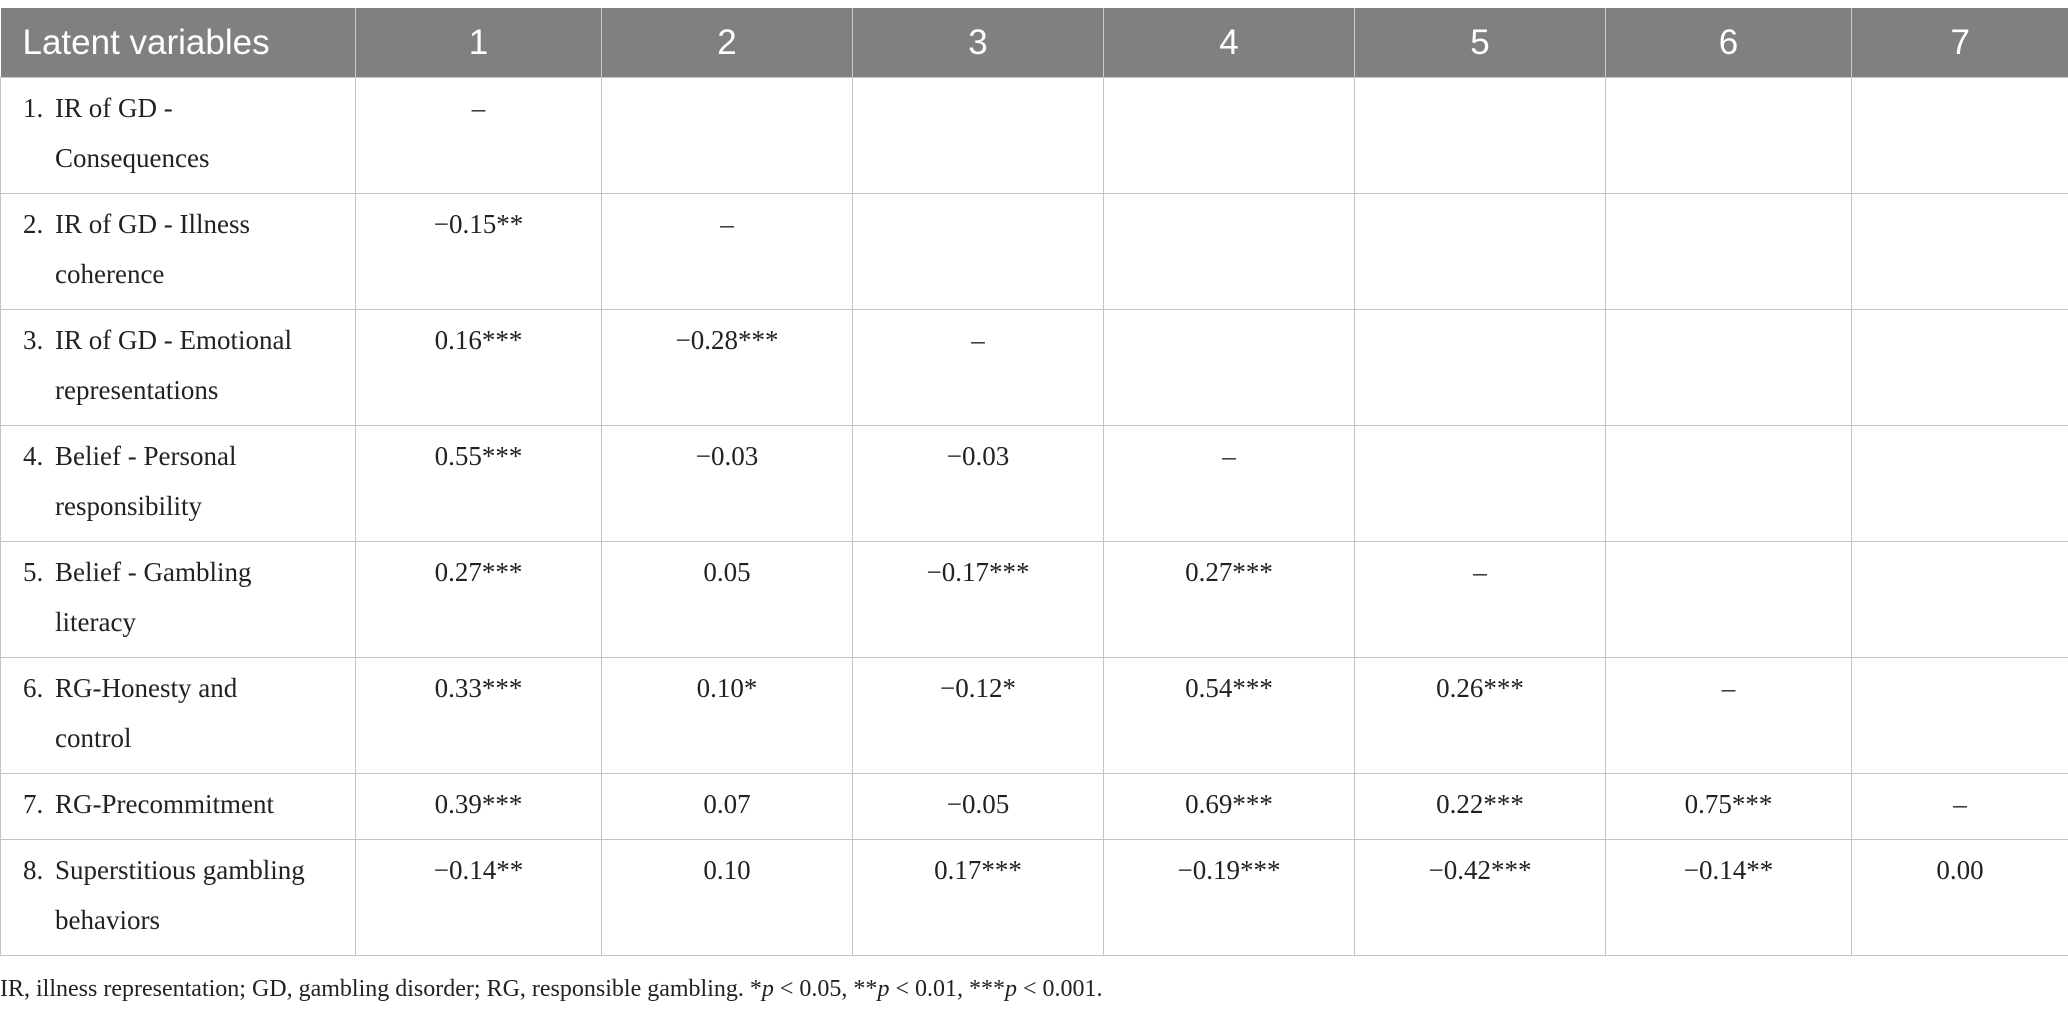 The height and width of the screenshot is (1027, 2068). Describe the element at coordinates (947, 989) in the screenshot. I see `footnote-threshold: < 0.01, ***` at that location.